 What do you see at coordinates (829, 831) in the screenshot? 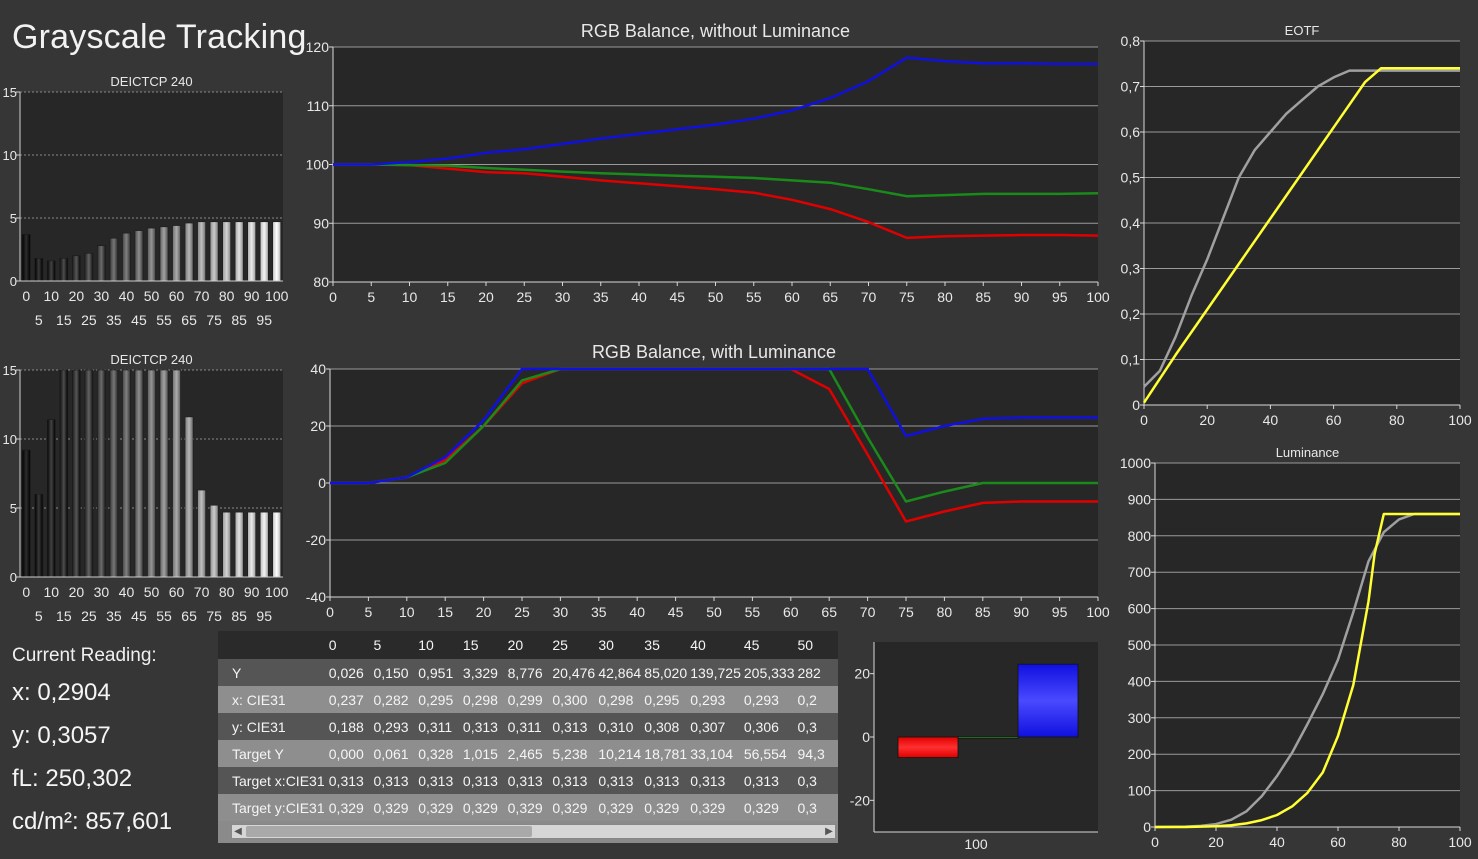
I see `scroll-right-icon: ▶` at bounding box center [829, 831].